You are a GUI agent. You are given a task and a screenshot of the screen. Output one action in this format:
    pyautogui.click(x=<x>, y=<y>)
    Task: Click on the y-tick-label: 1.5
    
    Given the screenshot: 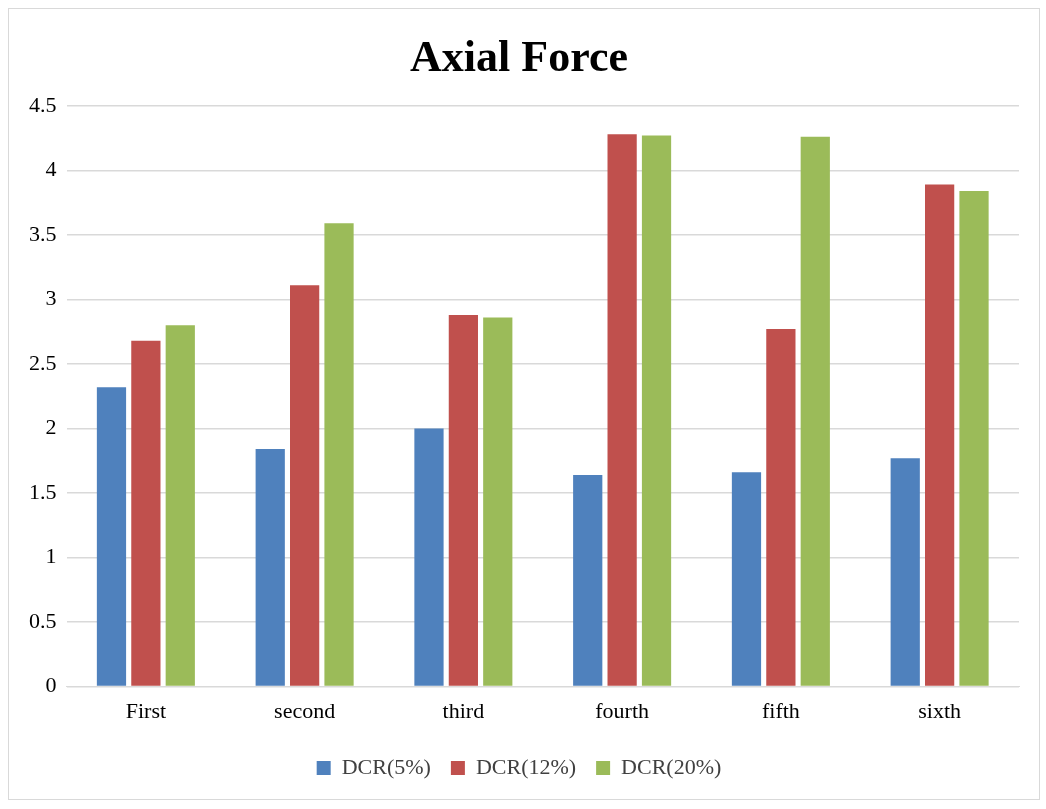 What is the action you would take?
    pyautogui.click(x=43, y=491)
    